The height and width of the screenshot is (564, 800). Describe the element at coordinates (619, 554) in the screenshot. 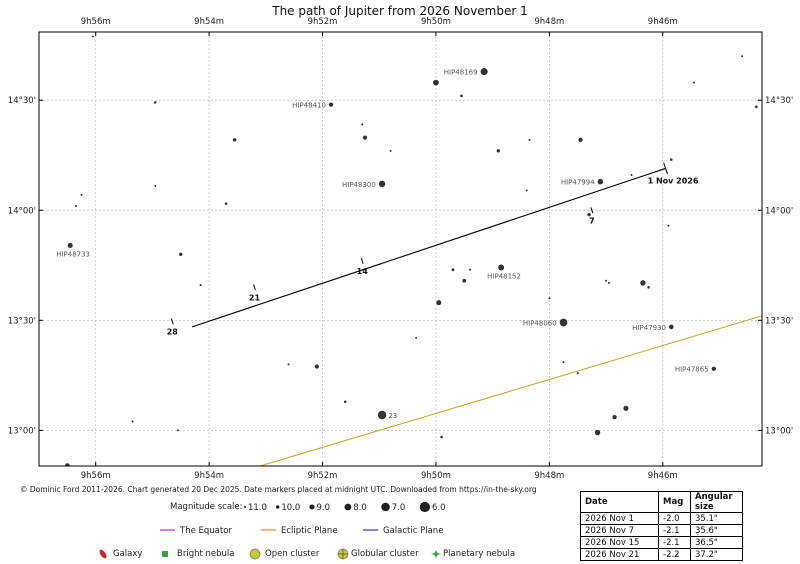

I see `cell-date: 2026 Nov 21` at that location.